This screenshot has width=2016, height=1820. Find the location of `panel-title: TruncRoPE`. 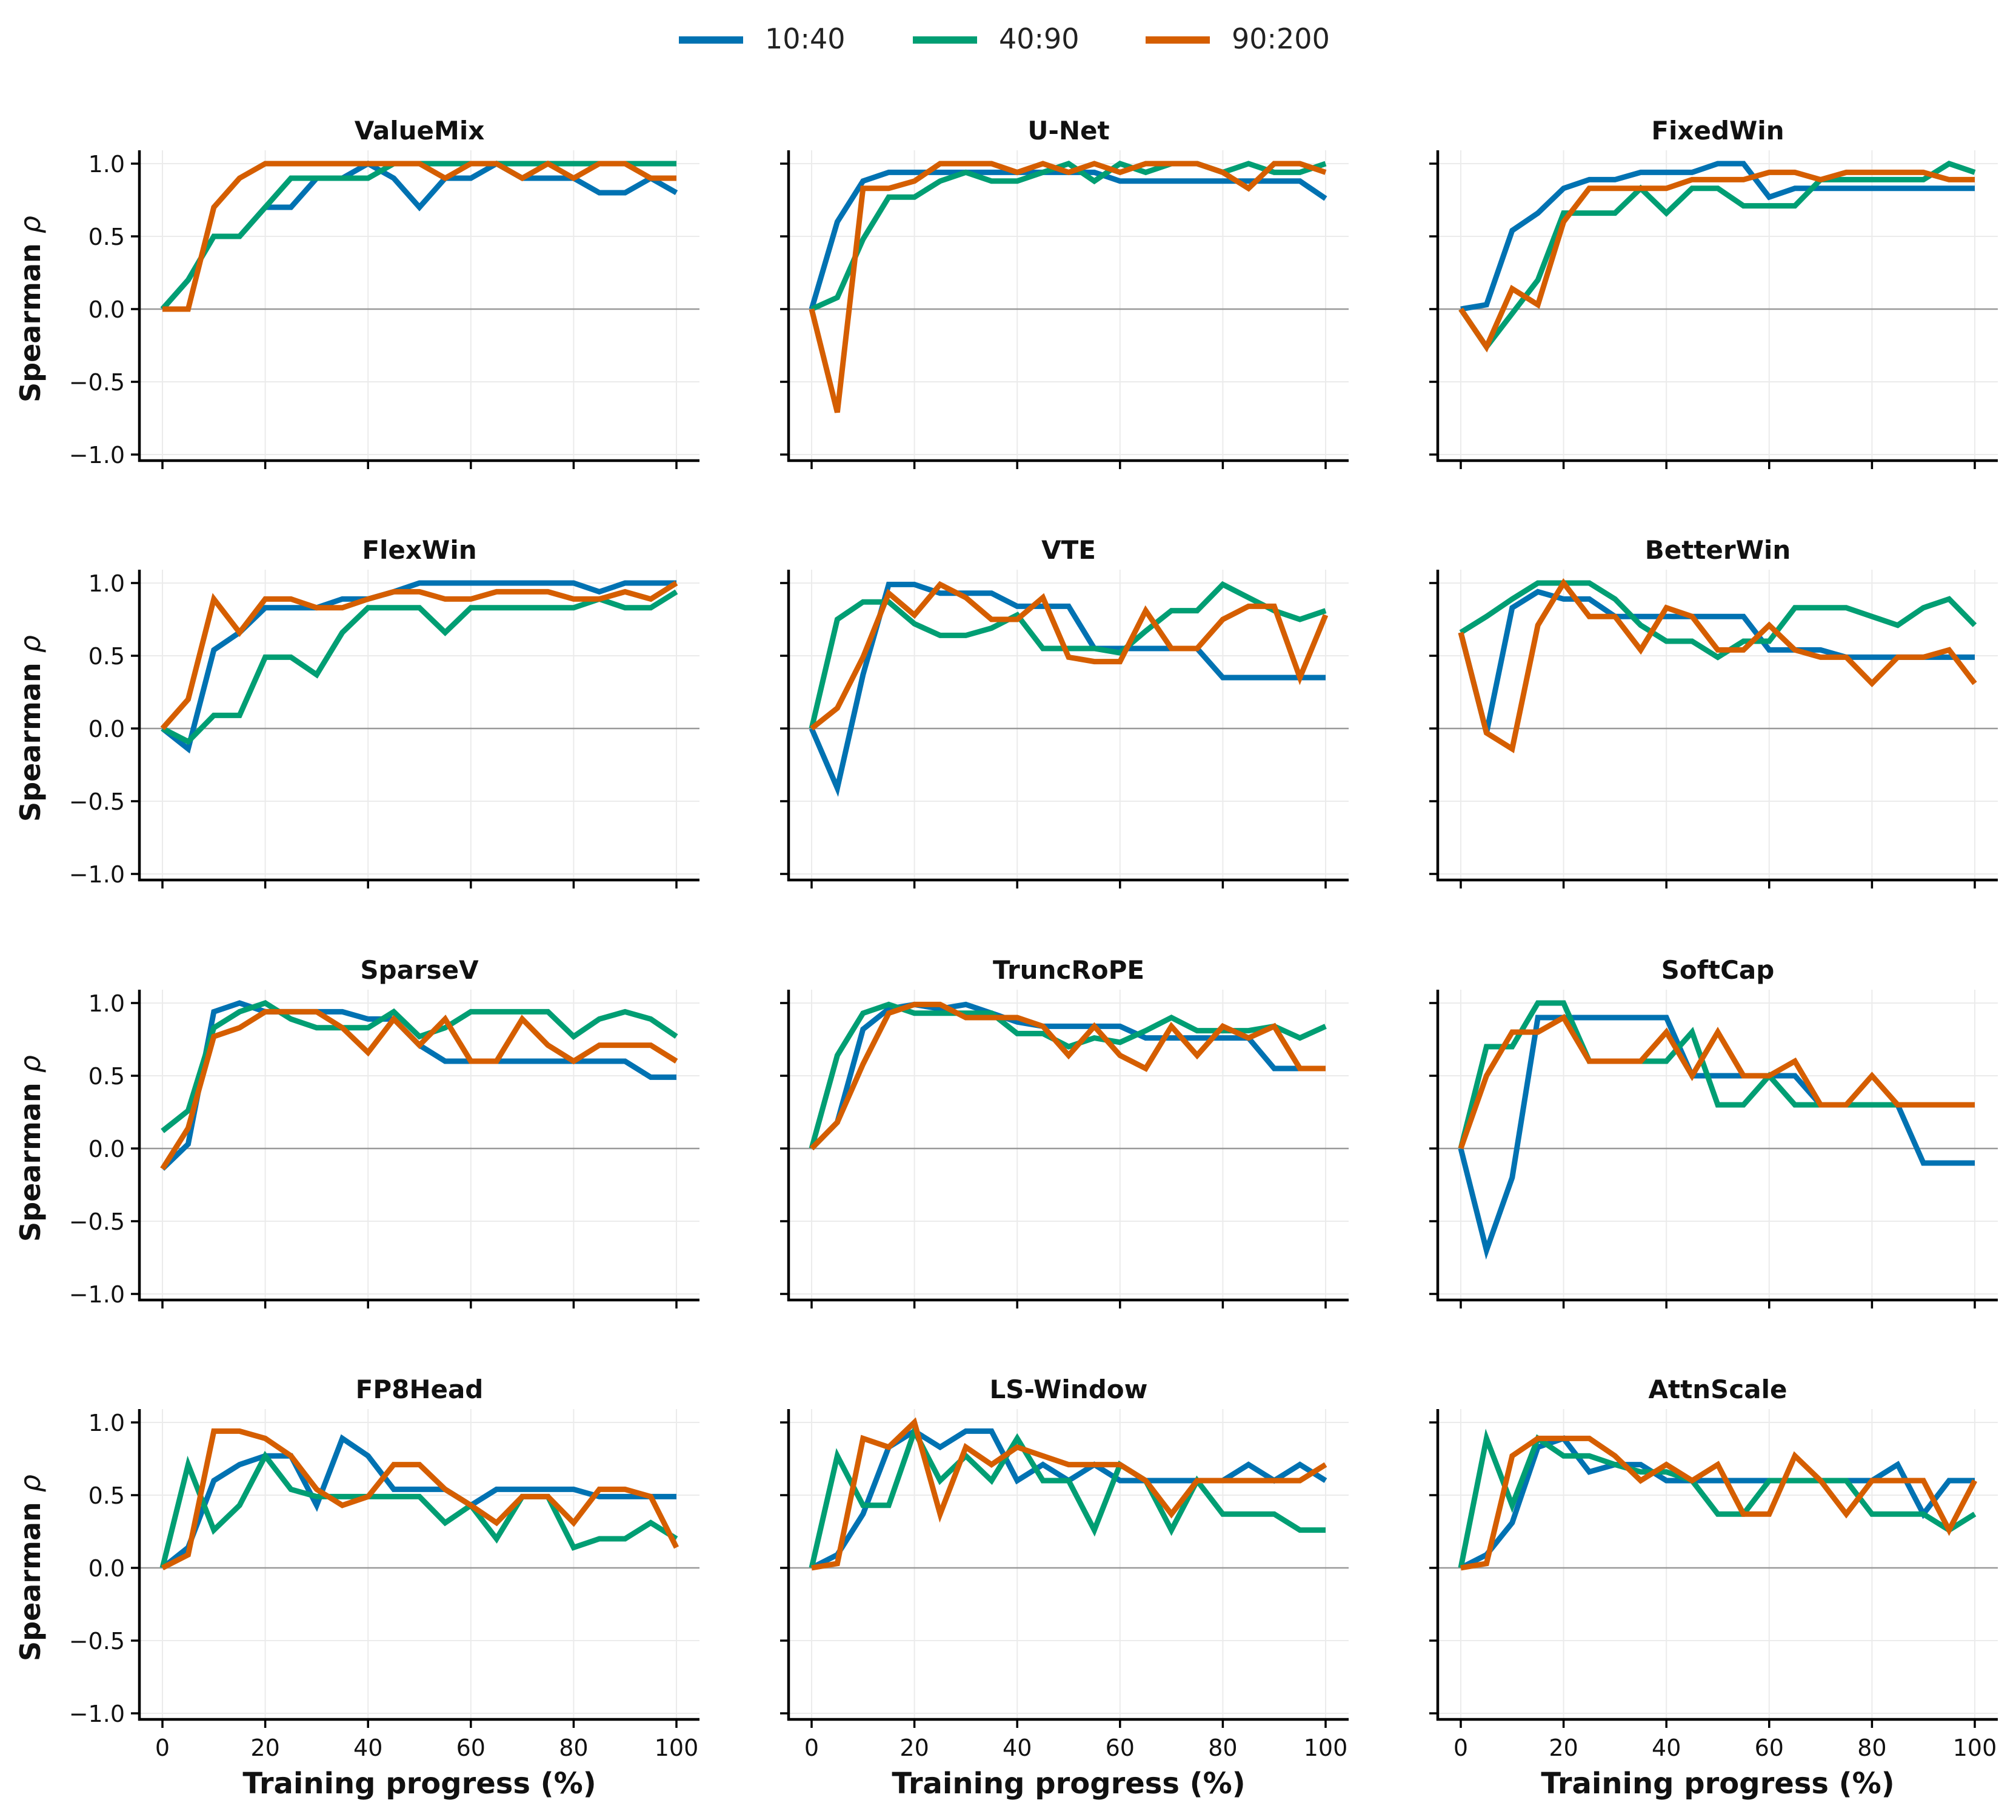

panel-title: TruncRoPE is located at coordinates (1068, 970).